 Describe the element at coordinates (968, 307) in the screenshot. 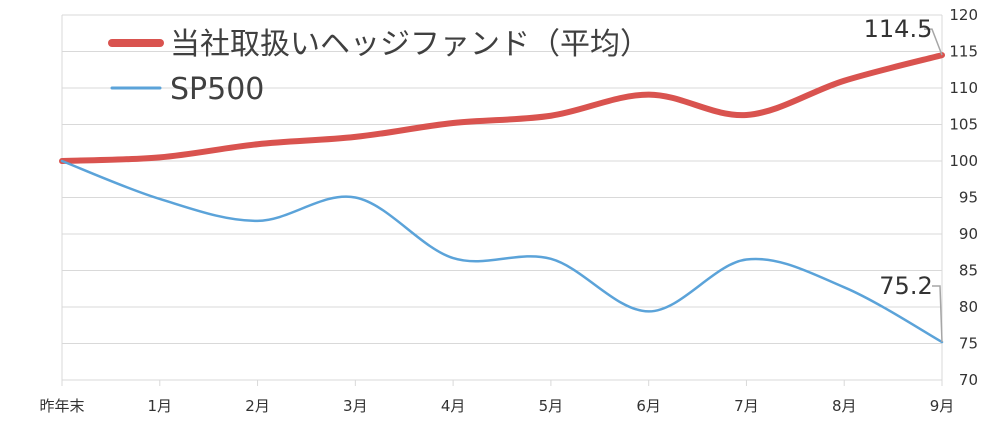

I see `y-tick-label: 80` at that location.